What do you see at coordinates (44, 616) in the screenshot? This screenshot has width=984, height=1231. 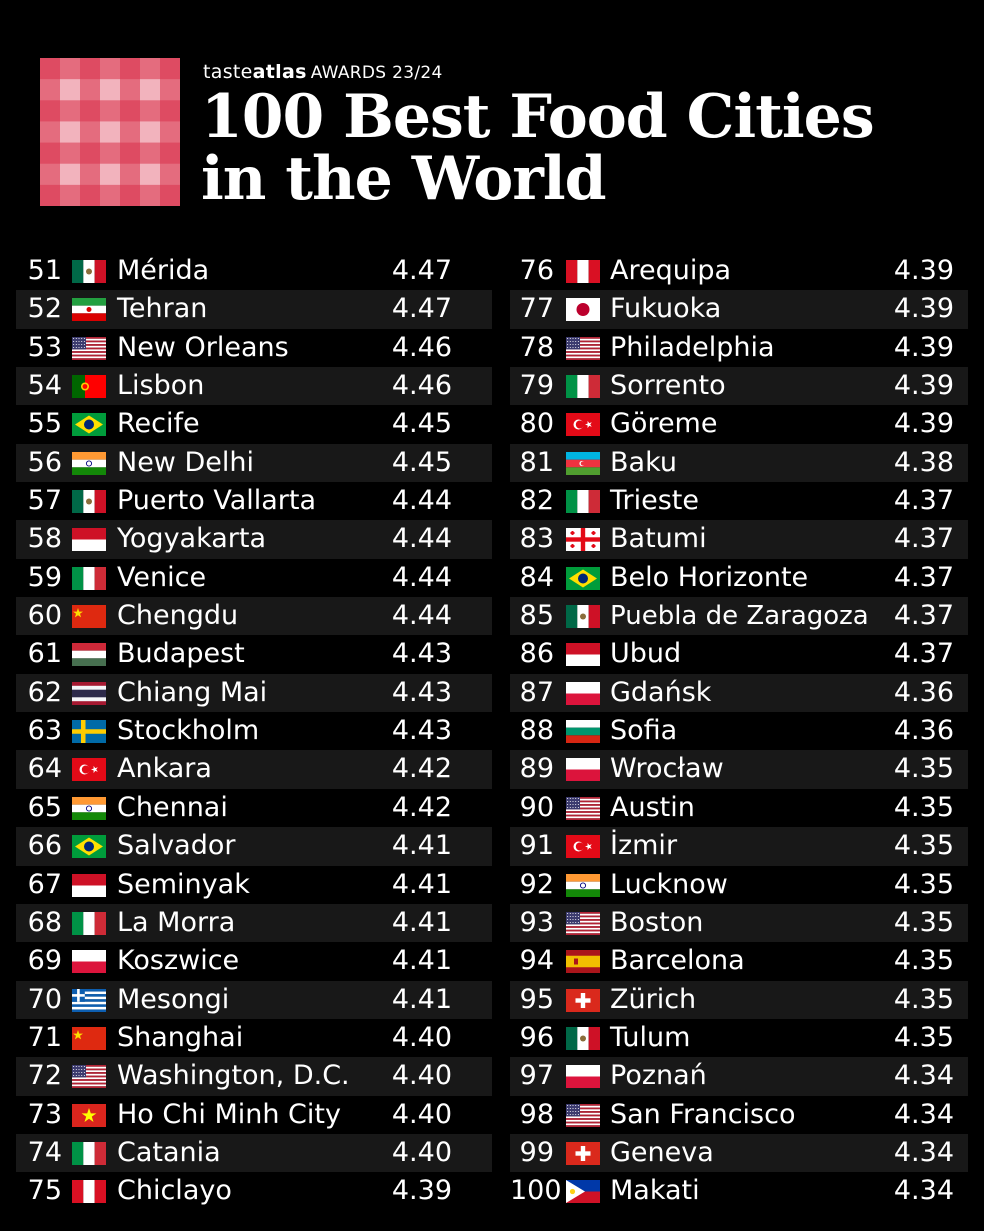 I see `rank-number: 60` at bounding box center [44, 616].